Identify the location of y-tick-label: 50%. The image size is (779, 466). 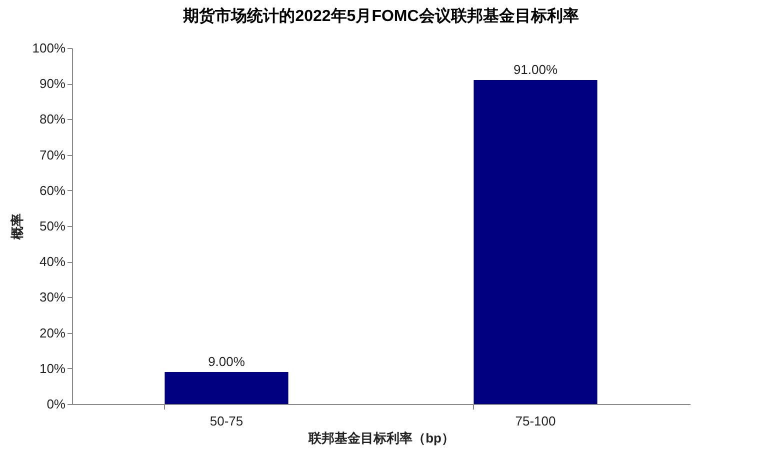
(52, 226).